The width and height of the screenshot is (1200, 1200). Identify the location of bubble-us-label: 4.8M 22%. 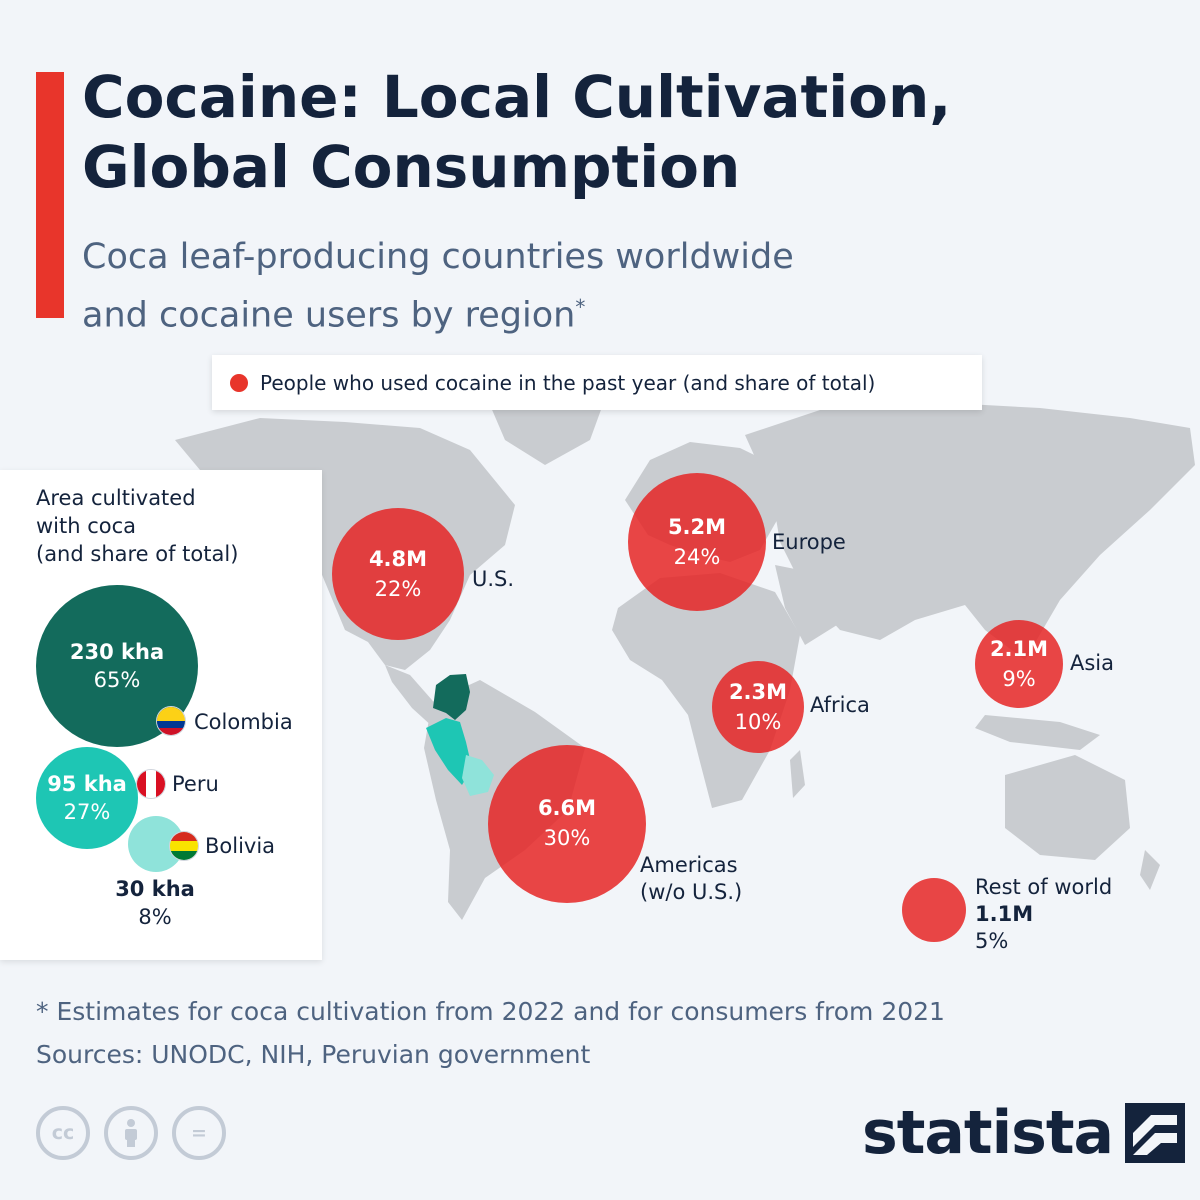
(398, 574).